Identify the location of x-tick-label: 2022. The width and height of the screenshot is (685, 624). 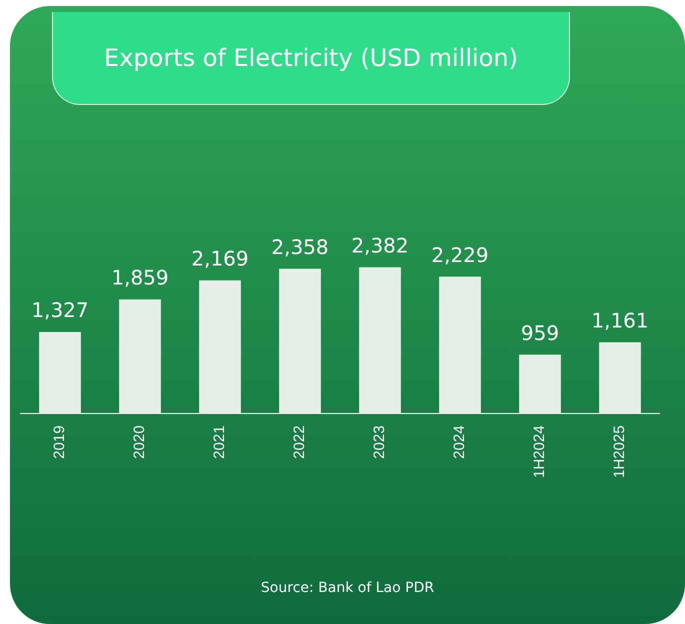
(299, 442).